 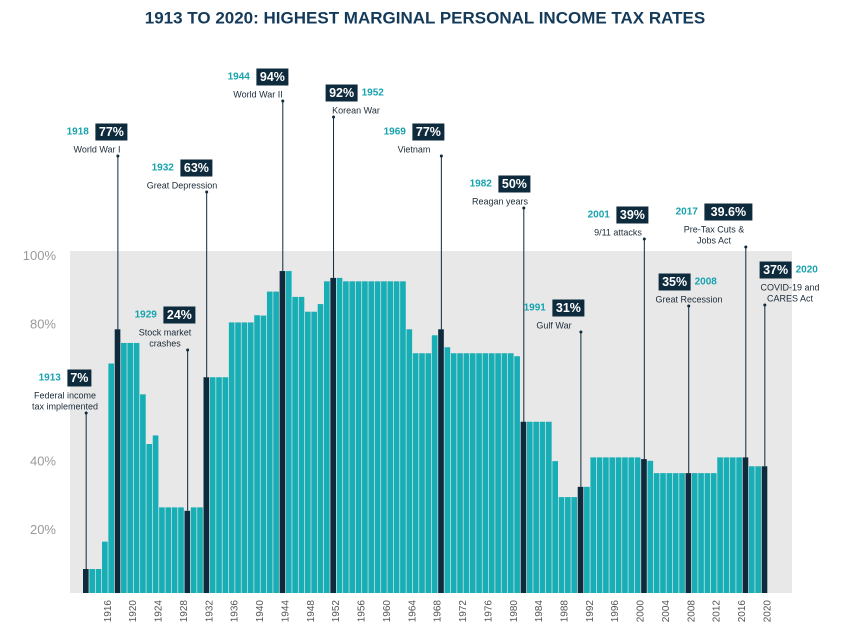 I want to click on x-tick-label: 2000, so click(x=641, y=611).